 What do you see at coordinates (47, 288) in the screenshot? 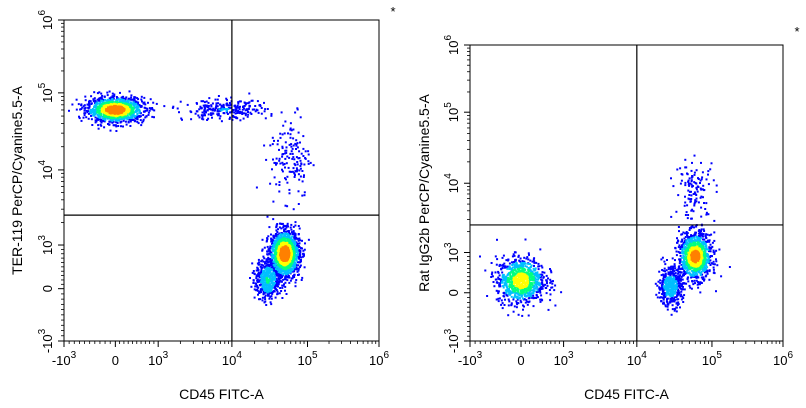
I see `y-tick-label: 0` at bounding box center [47, 288].